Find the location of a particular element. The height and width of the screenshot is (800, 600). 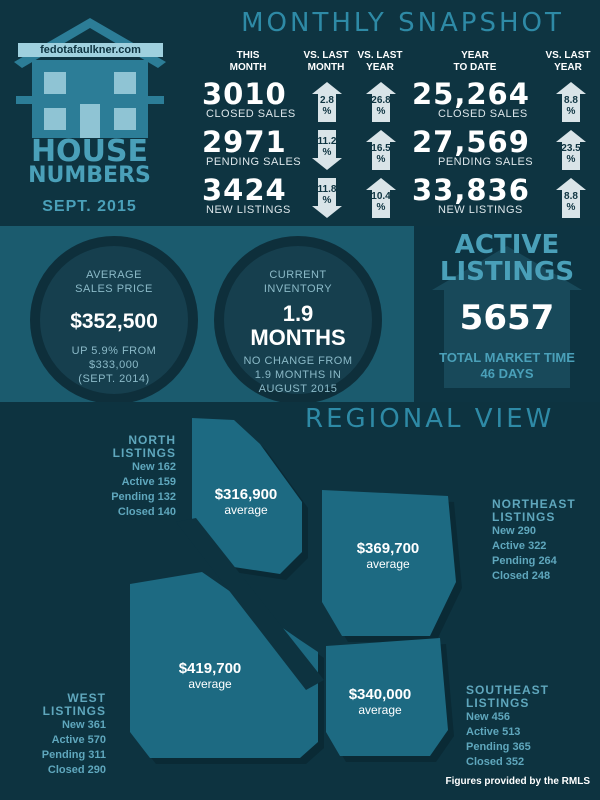

month-value: 3424 is located at coordinates (244, 190).